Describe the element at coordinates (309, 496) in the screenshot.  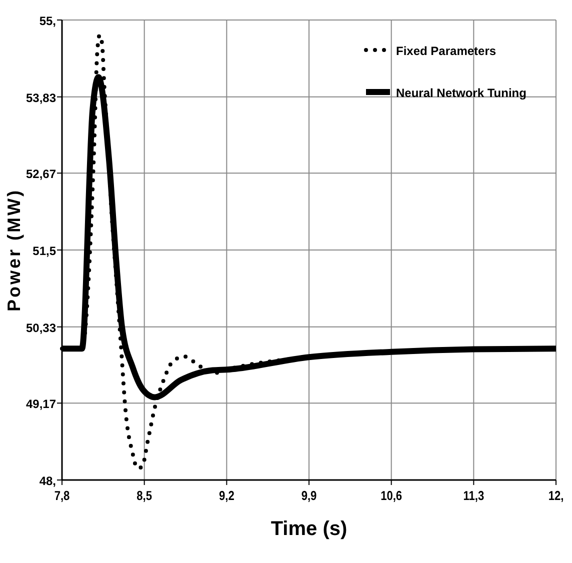
I see `x-tick-label: 9,9` at that location.